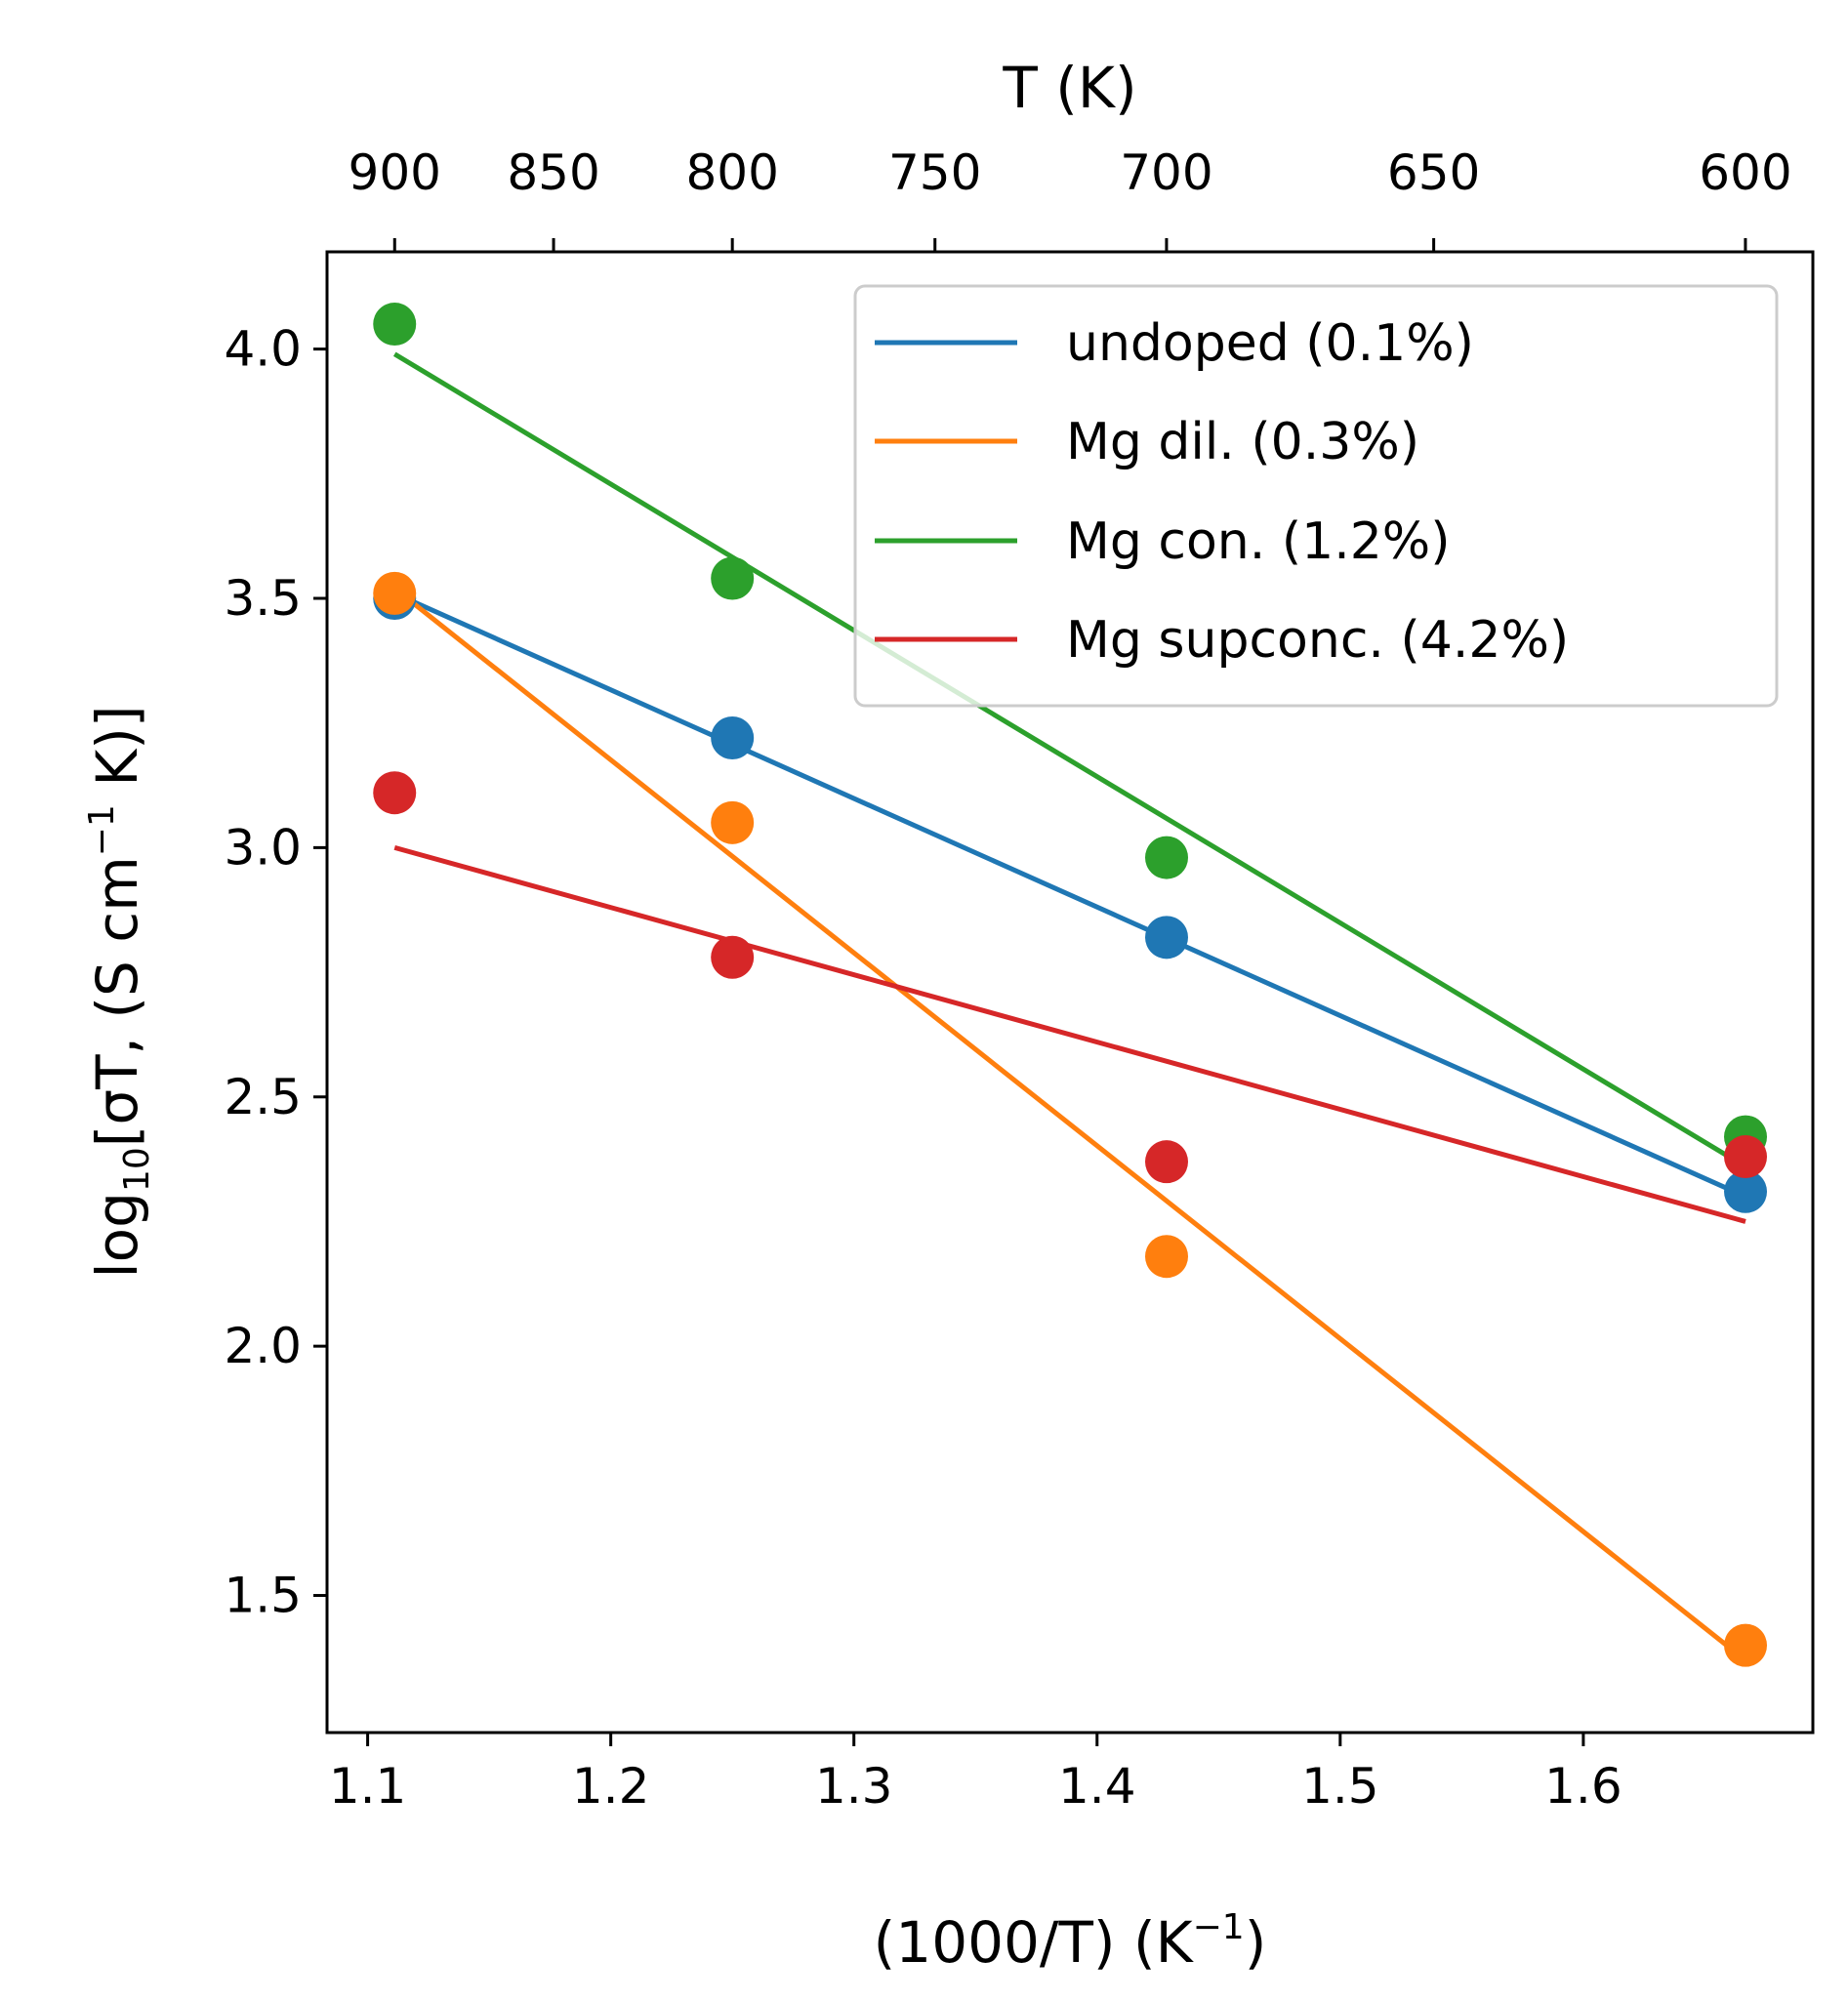 The height and width of the screenshot is (2001, 1848). What do you see at coordinates (1069, 88) in the screenshot?
I see `top-axis-label: T (K)` at bounding box center [1069, 88].